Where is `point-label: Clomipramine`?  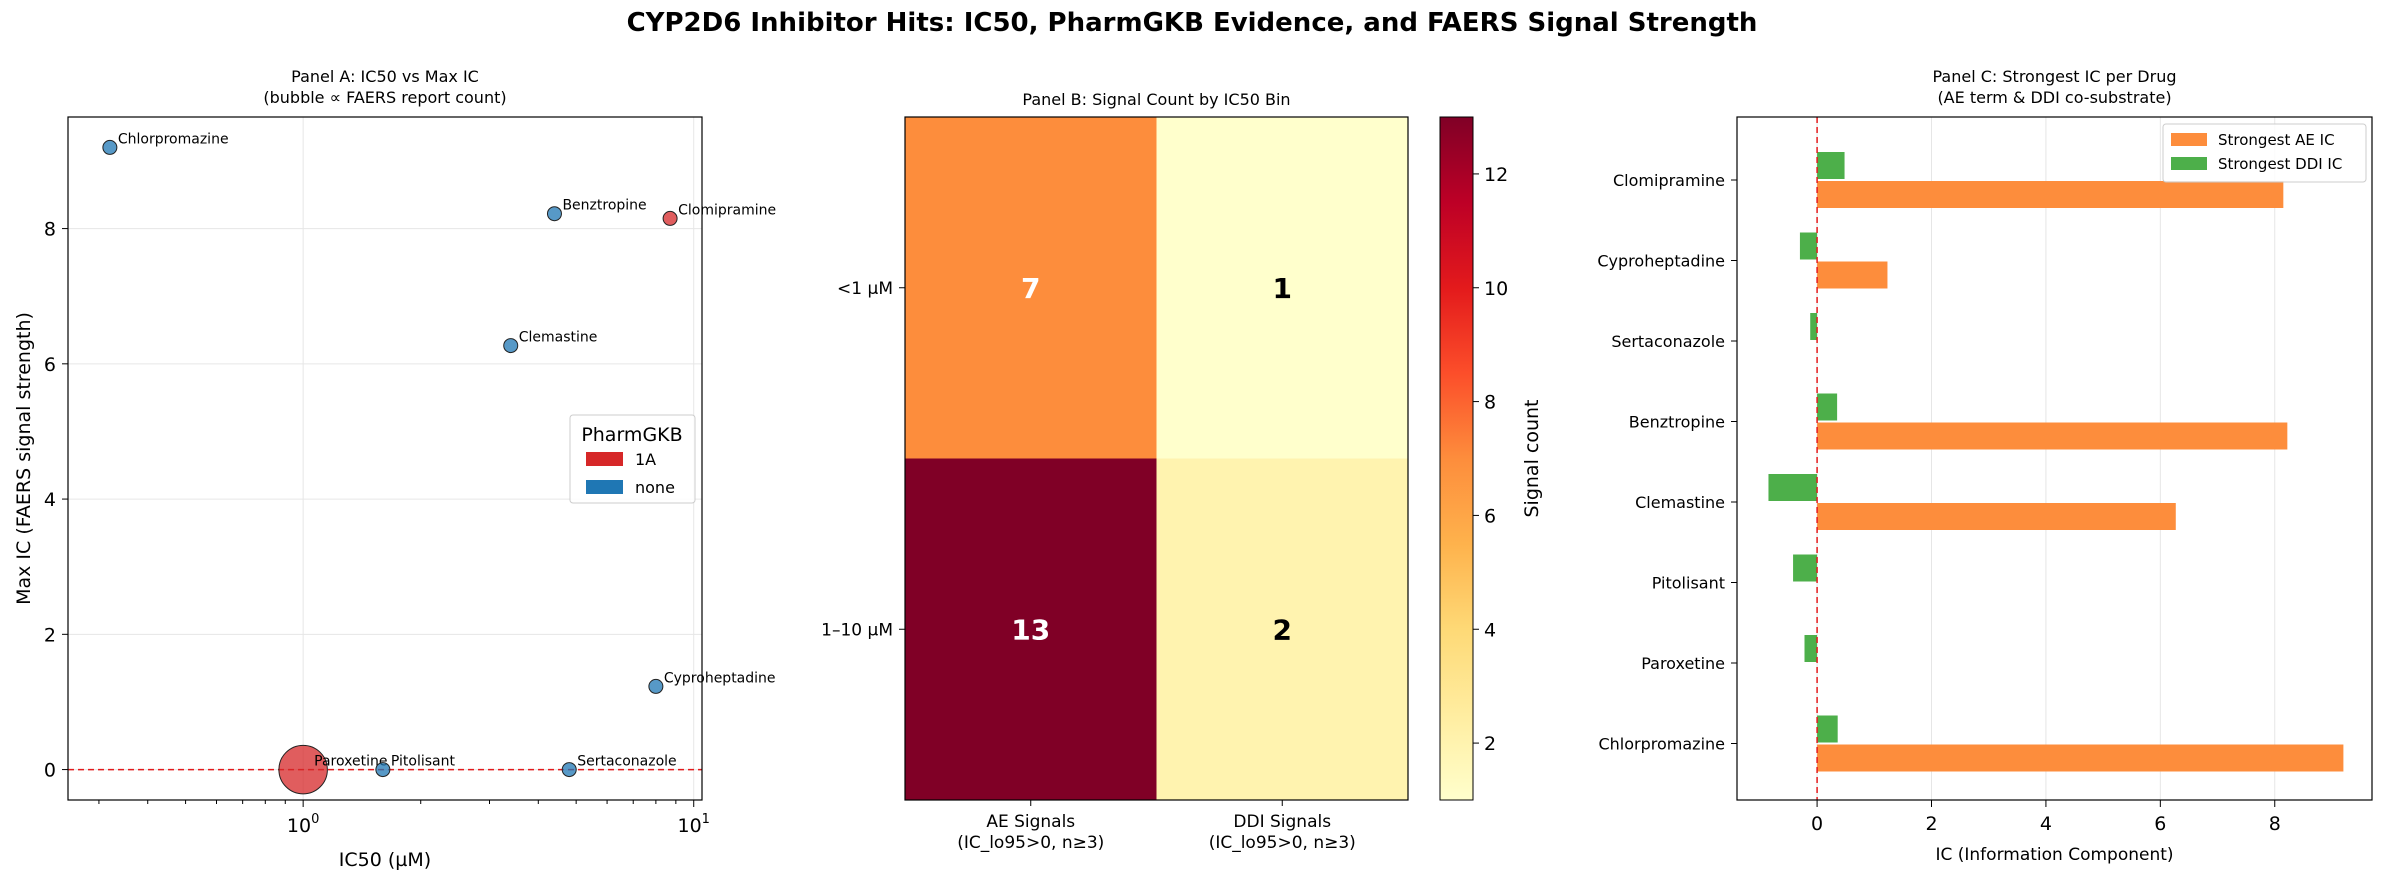
point-label: Clomipramine is located at coordinates (727, 210).